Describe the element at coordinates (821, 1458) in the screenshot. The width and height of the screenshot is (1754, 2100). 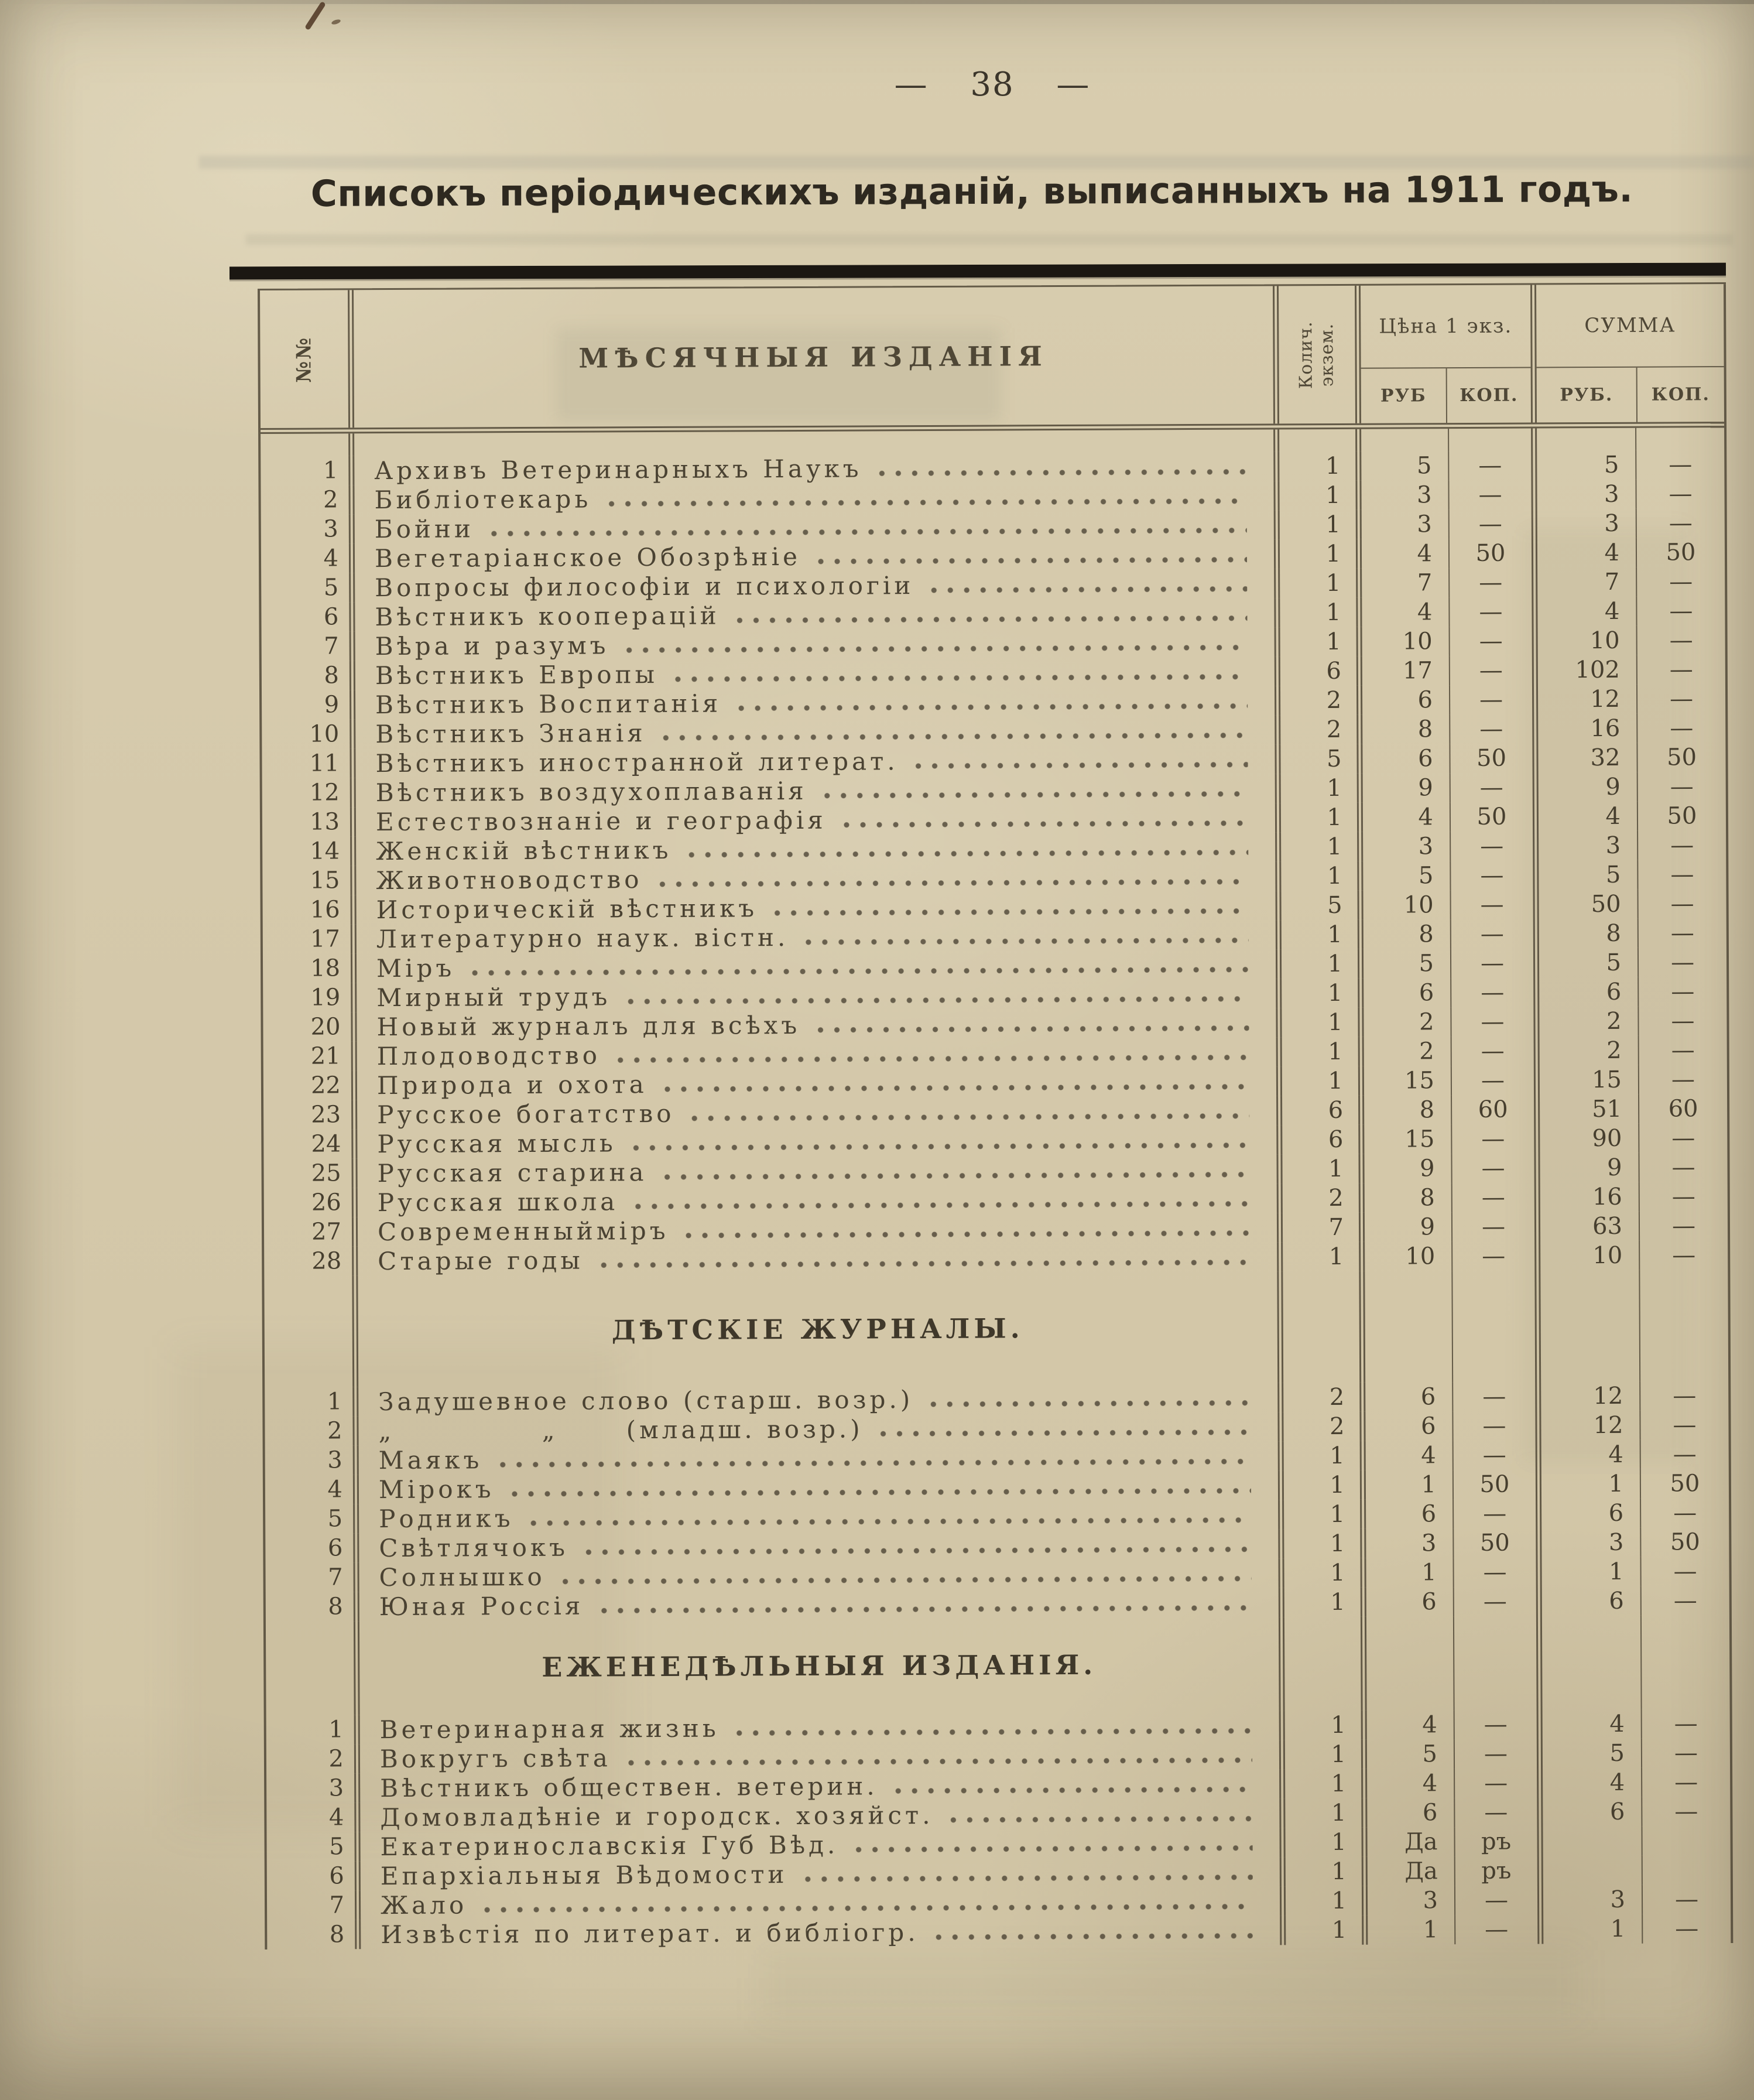
I see `publication-name-cell: Маякъ` at that location.